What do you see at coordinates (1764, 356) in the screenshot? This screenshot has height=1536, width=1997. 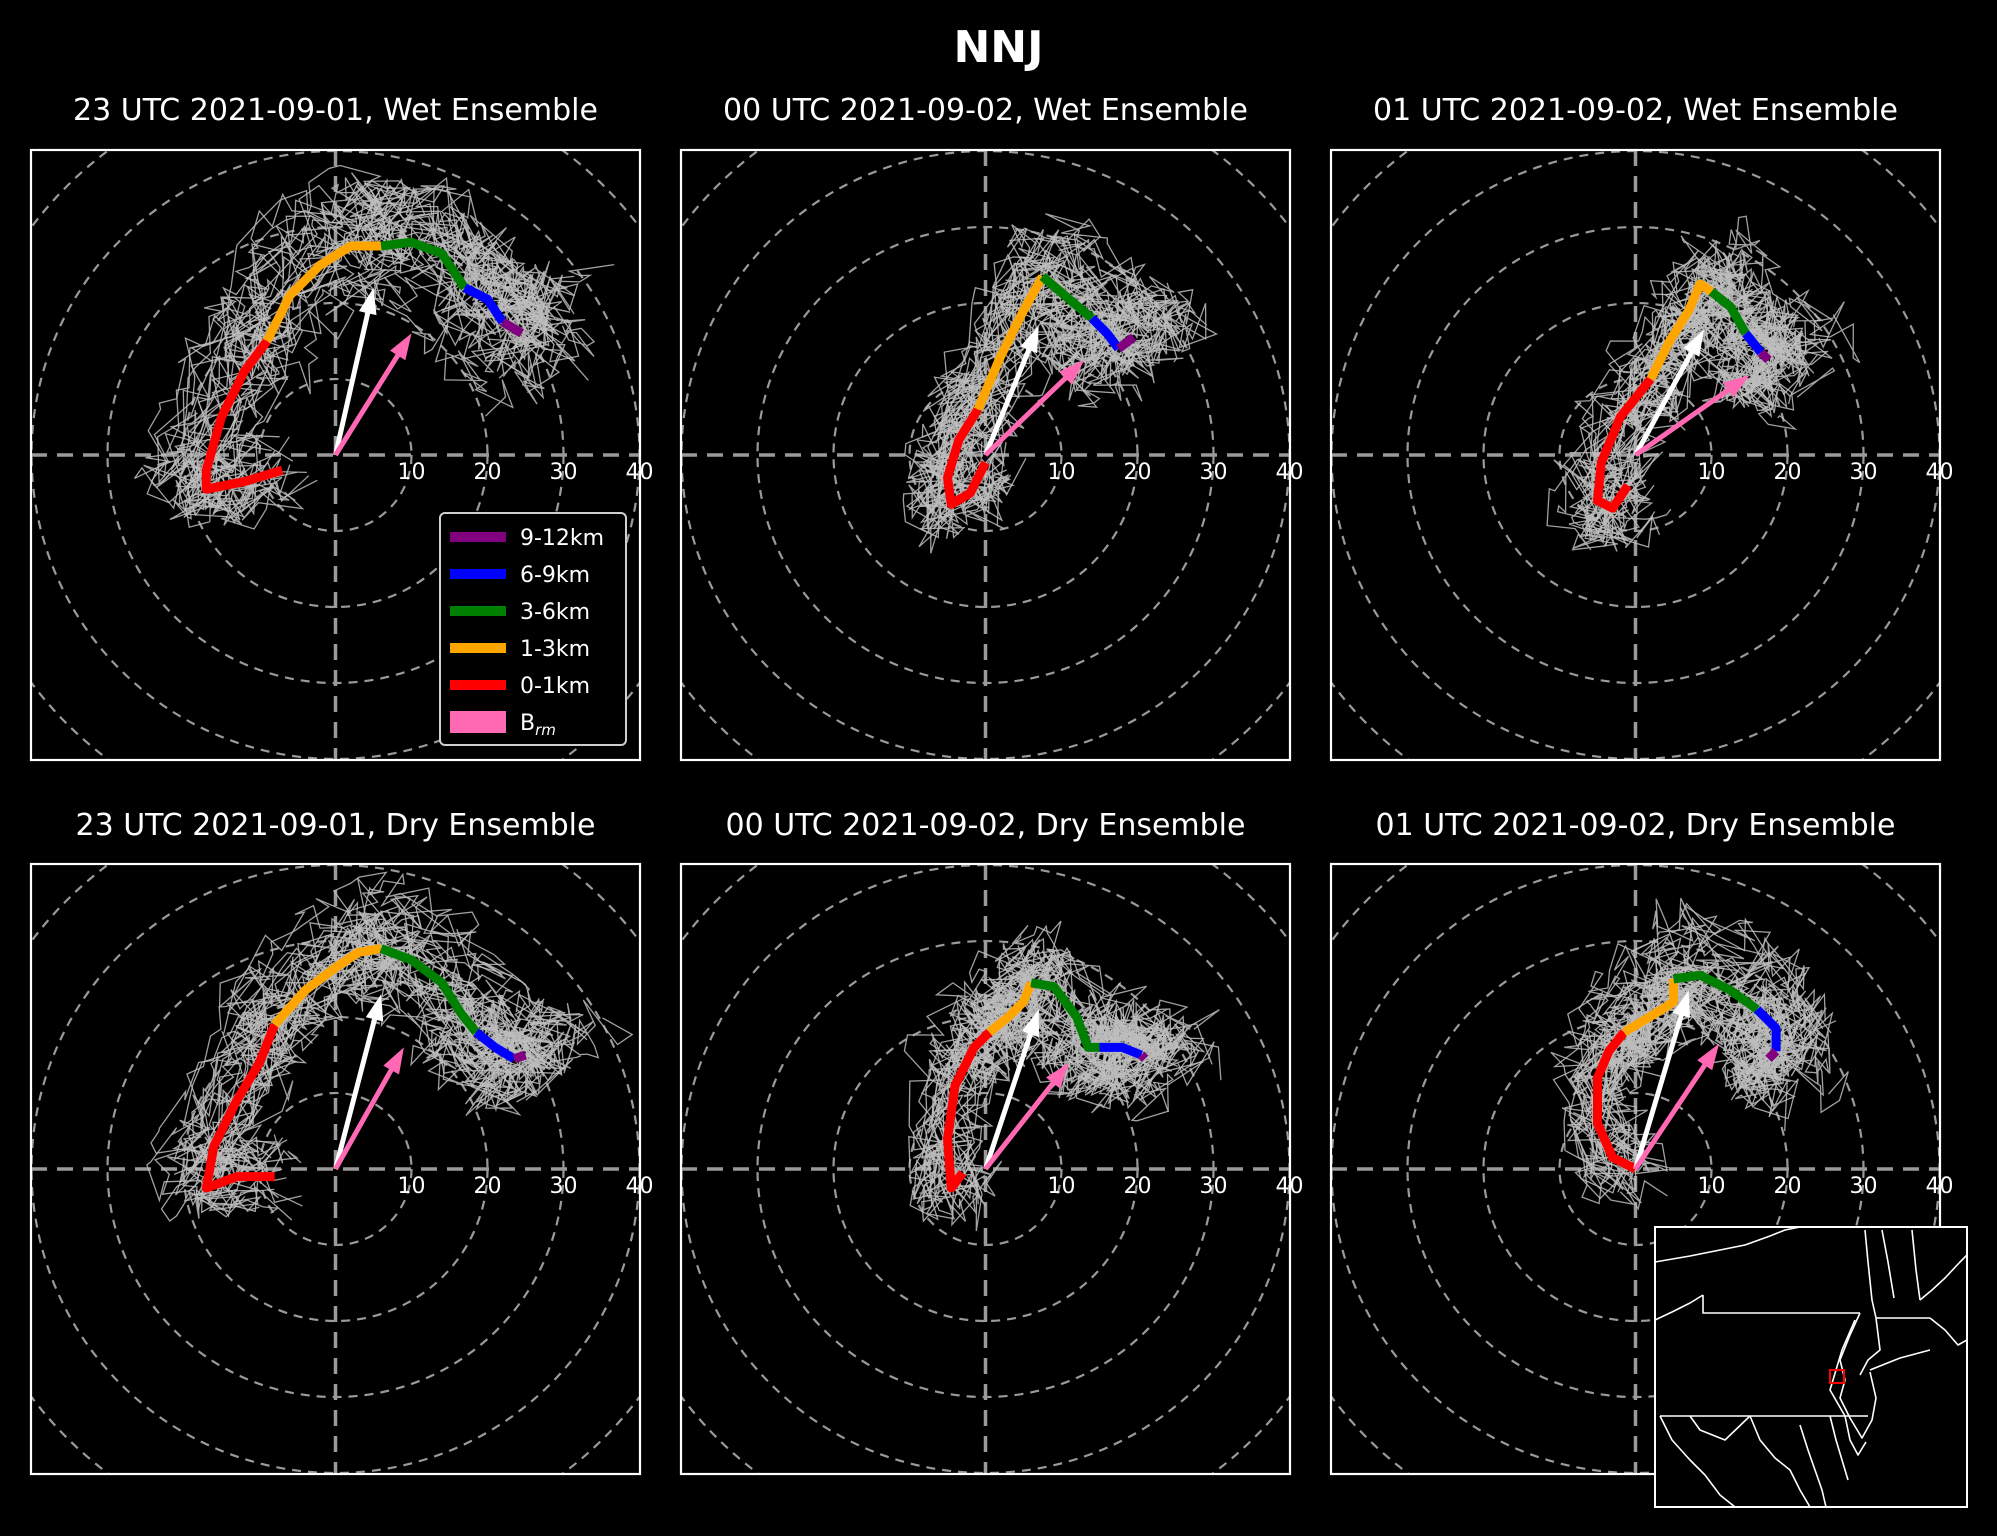 I see `mean-hodograph-9-12km` at bounding box center [1764, 356].